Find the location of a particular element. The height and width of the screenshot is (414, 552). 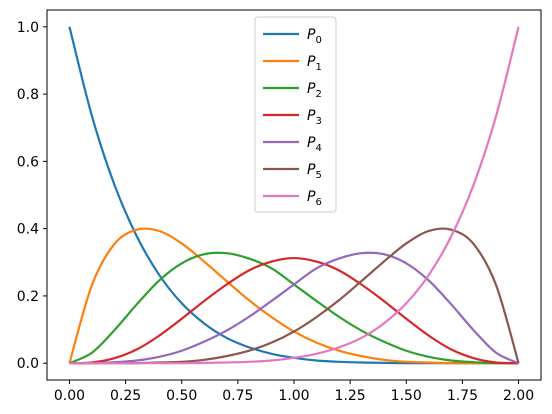

y-tick-label: 0.2 is located at coordinates (28, 297).